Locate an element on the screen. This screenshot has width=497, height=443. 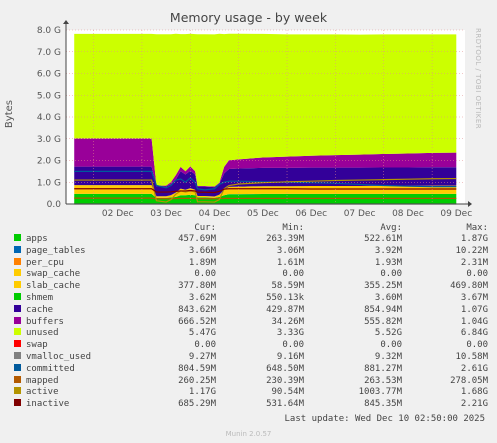
area-apps is located at coordinates (265, 198).